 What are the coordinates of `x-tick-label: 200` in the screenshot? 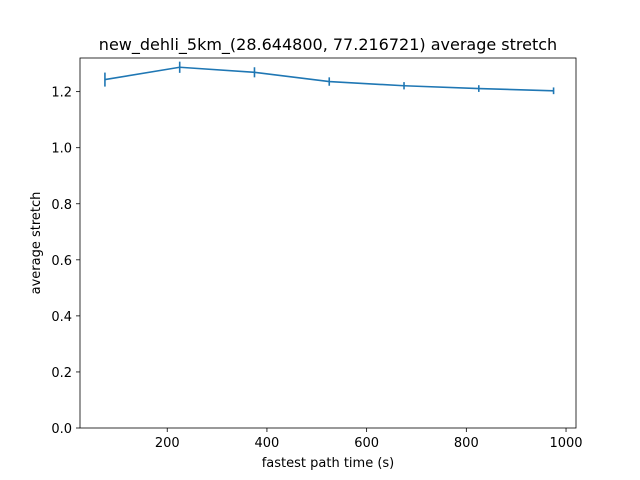 It's located at (167, 443).